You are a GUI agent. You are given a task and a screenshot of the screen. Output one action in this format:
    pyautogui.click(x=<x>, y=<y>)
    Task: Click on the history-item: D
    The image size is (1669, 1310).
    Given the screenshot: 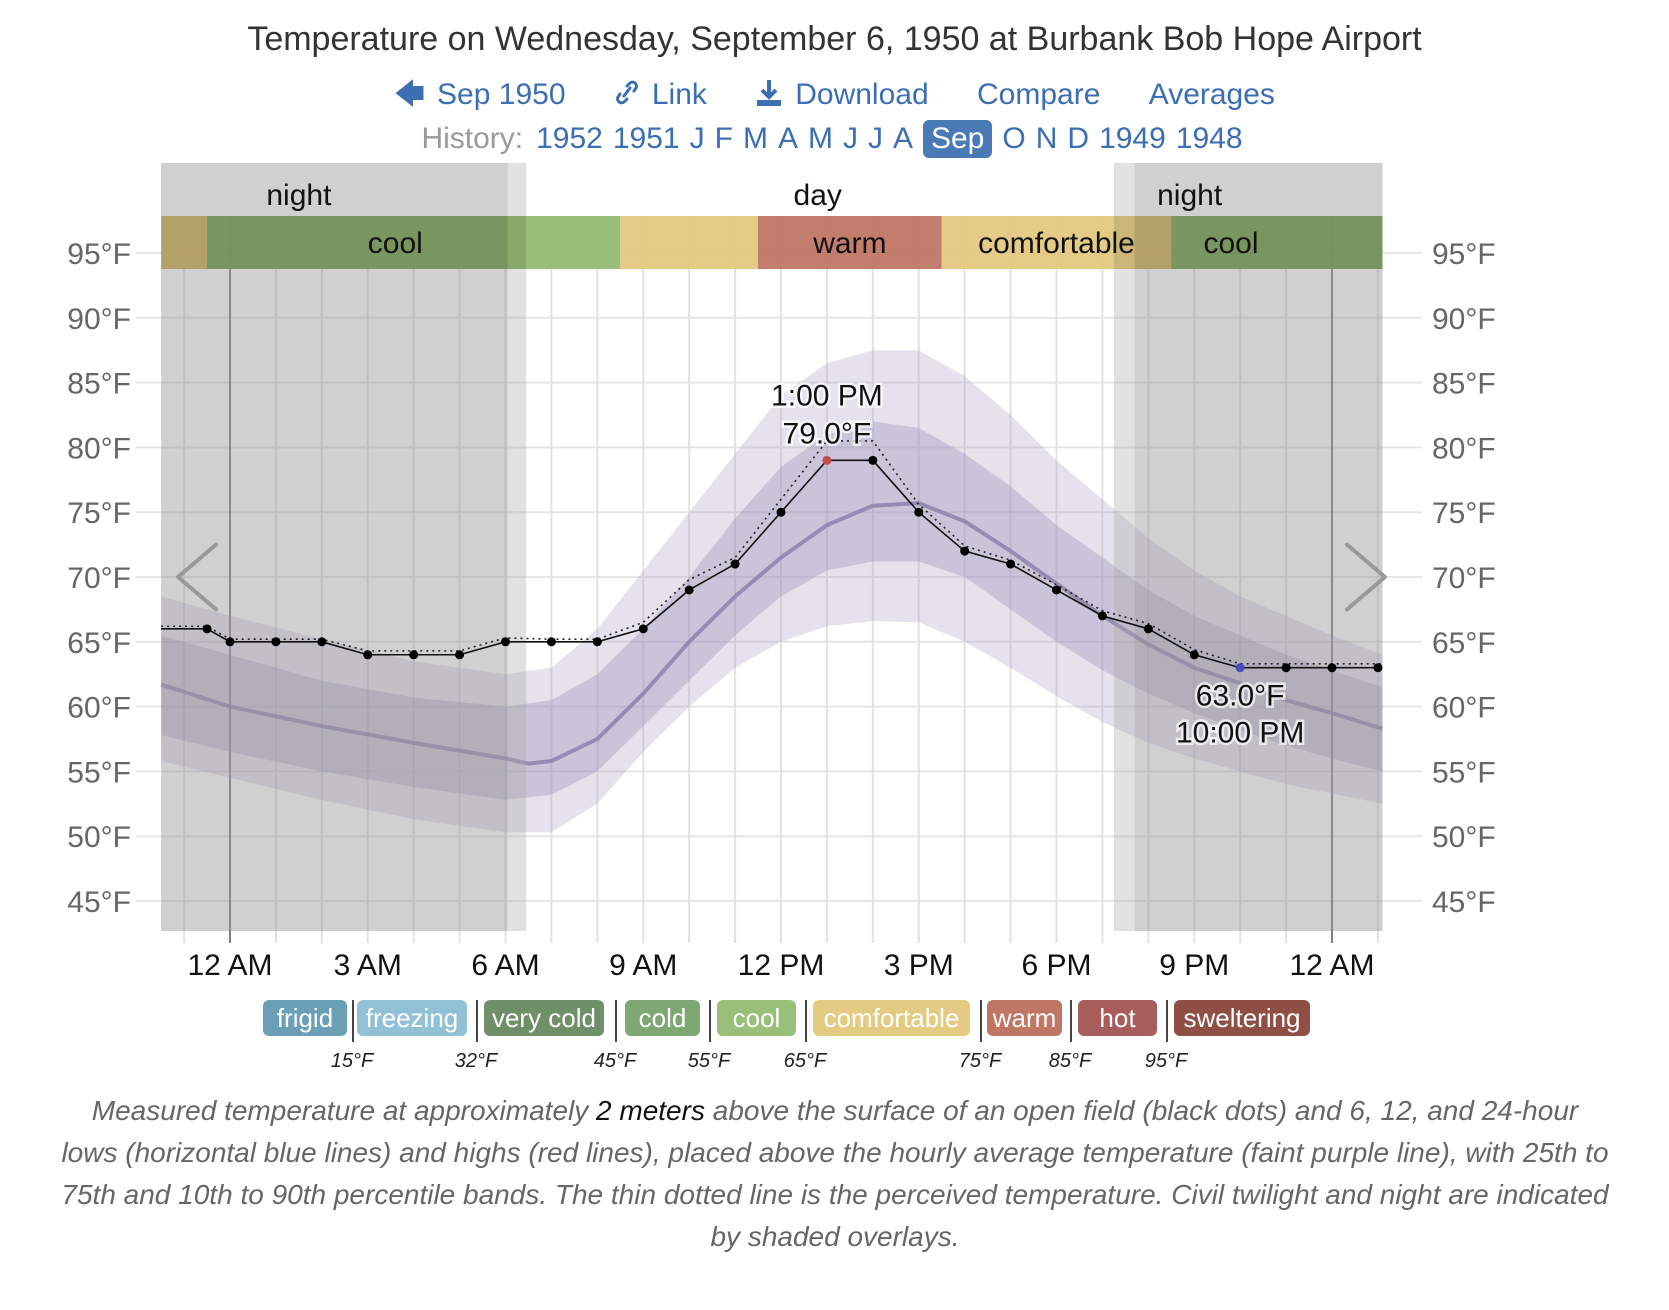 What is the action you would take?
    pyautogui.click(x=1078, y=138)
    